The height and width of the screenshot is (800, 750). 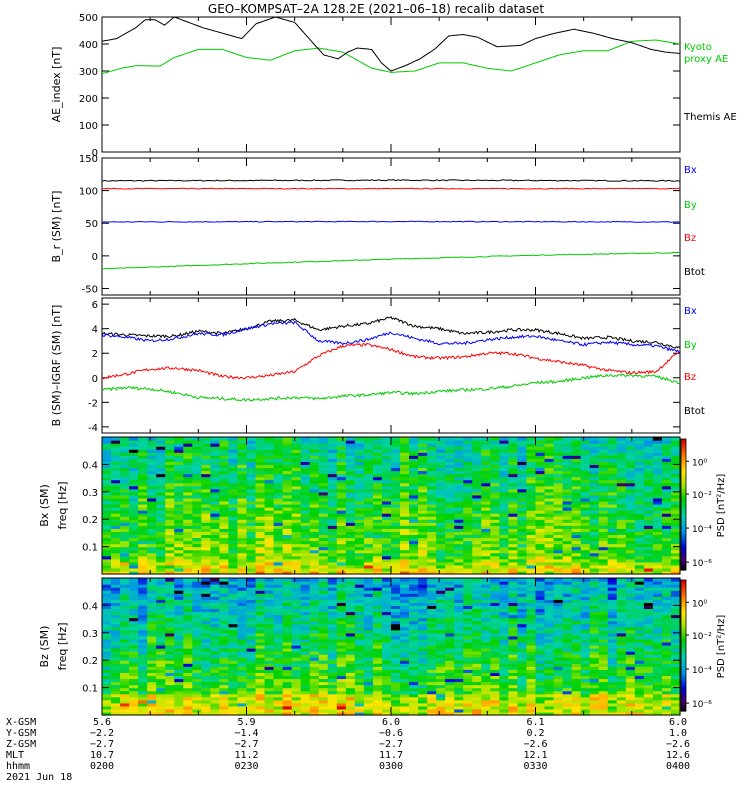 I want to click on y-tick-label: 2, so click(x=95, y=354).